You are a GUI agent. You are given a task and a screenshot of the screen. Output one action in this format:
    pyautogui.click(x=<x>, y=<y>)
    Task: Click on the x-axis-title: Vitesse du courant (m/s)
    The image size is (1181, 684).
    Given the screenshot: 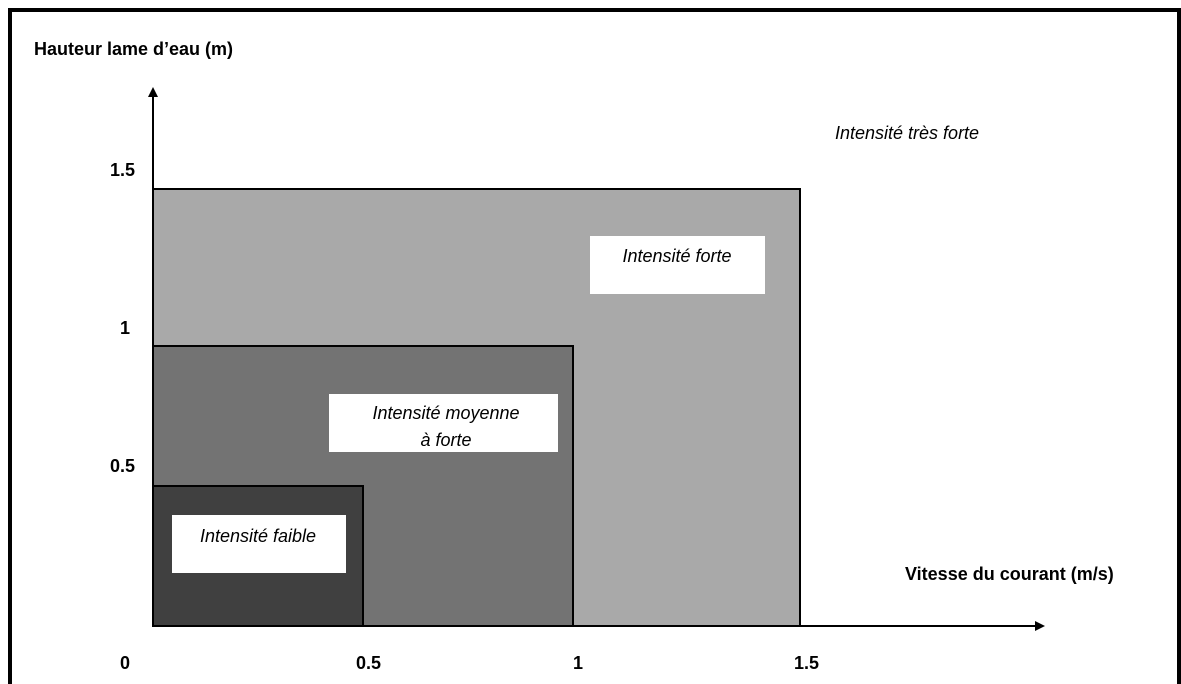 What is the action you would take?
    pyautogui.click(x=1009, y=574)
    